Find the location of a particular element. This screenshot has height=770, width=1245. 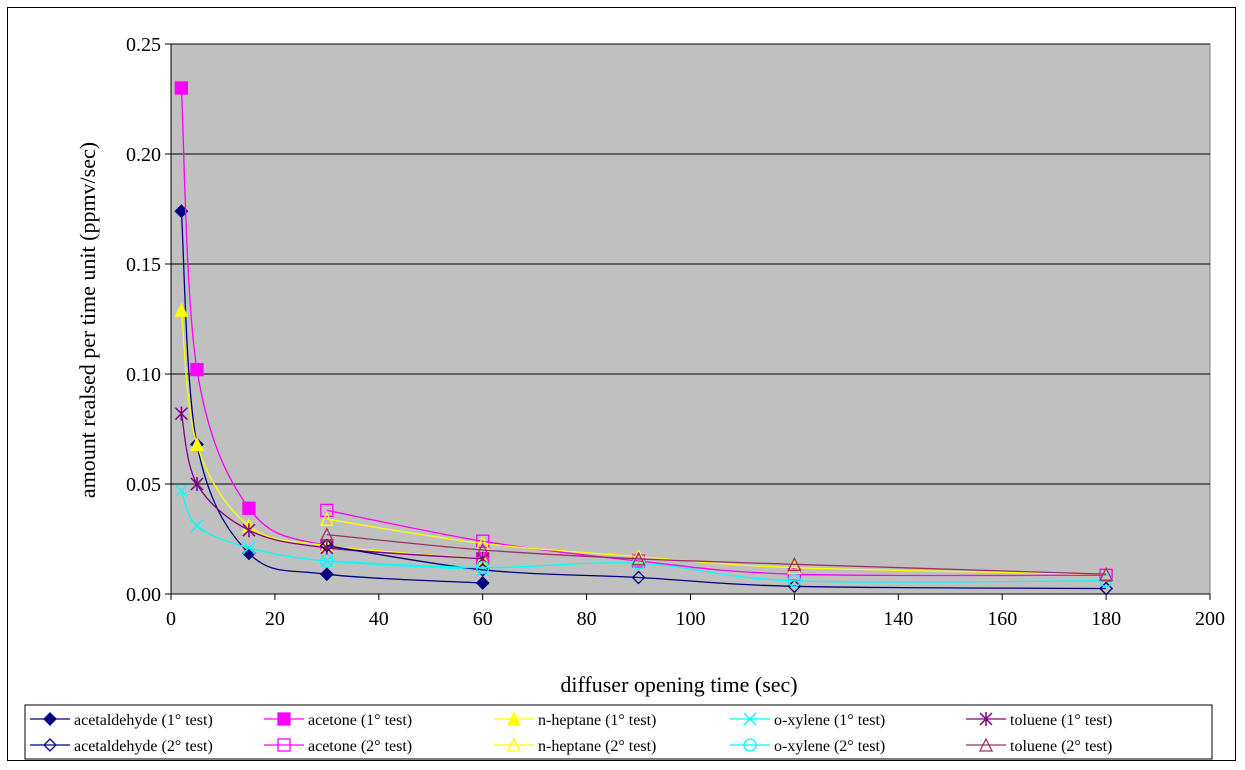

y-tick-label: 0.10 is located at coordinates (143, 375).